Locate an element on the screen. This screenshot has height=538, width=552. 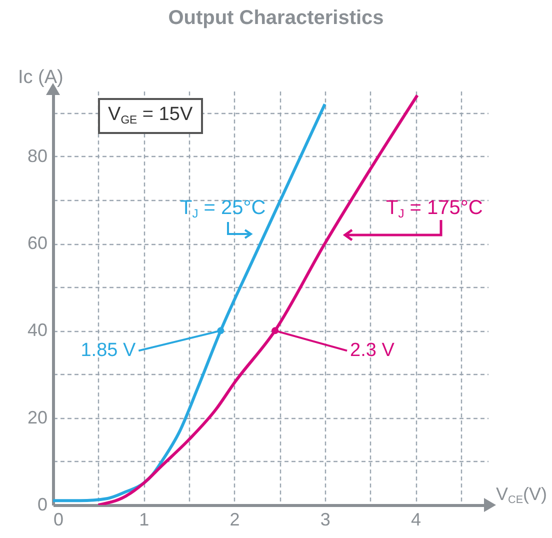
series-label: T$_{J}$ = 25°C is located at coordinates (223, 209).